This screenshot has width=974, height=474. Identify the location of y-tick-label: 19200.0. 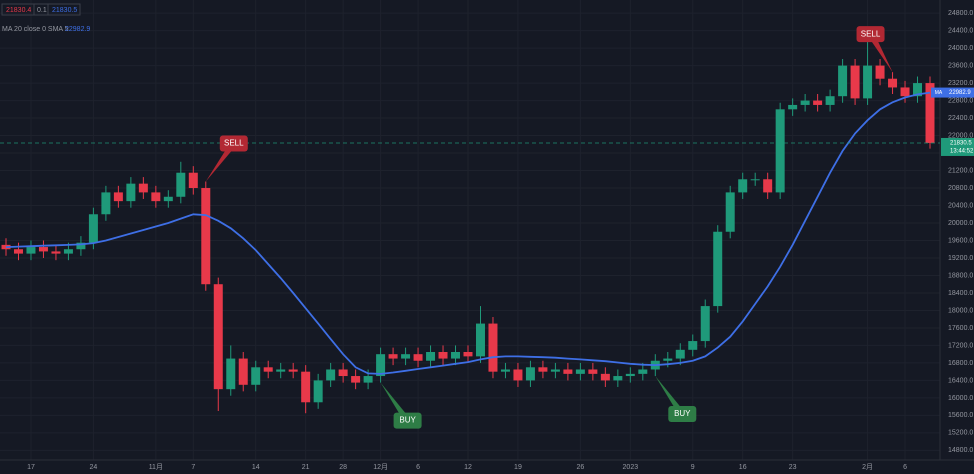
(960, 258).